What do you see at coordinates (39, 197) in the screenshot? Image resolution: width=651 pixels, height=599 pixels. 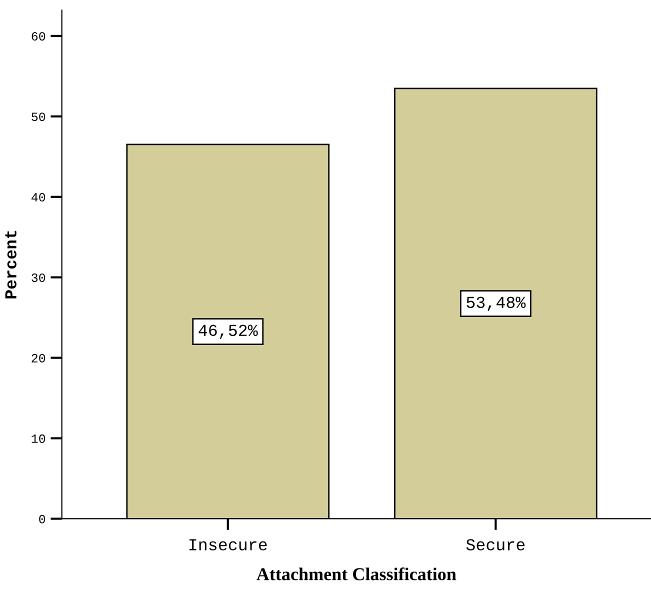 I see `y-tick-label: 40` at bounding box center [39, 197].